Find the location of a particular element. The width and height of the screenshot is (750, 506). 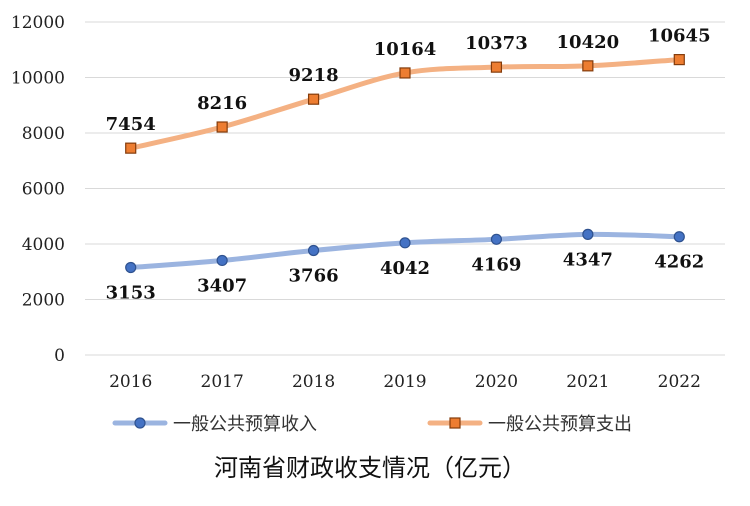

data-label: 10373 is located at coordinates (496, 43).